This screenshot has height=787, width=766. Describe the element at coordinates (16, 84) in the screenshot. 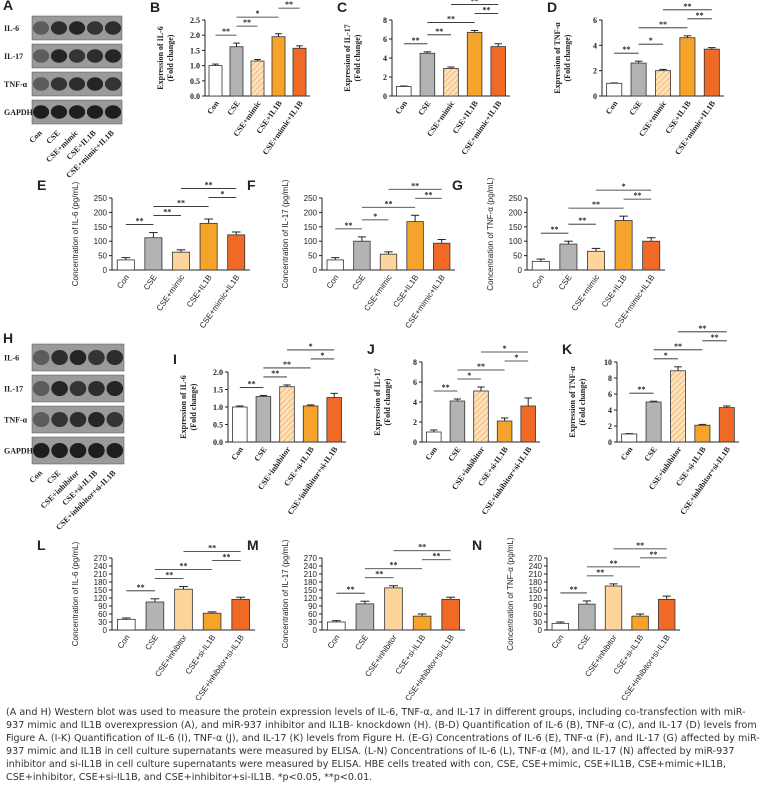

I see `blot-row-label: TNF-α` at that location.